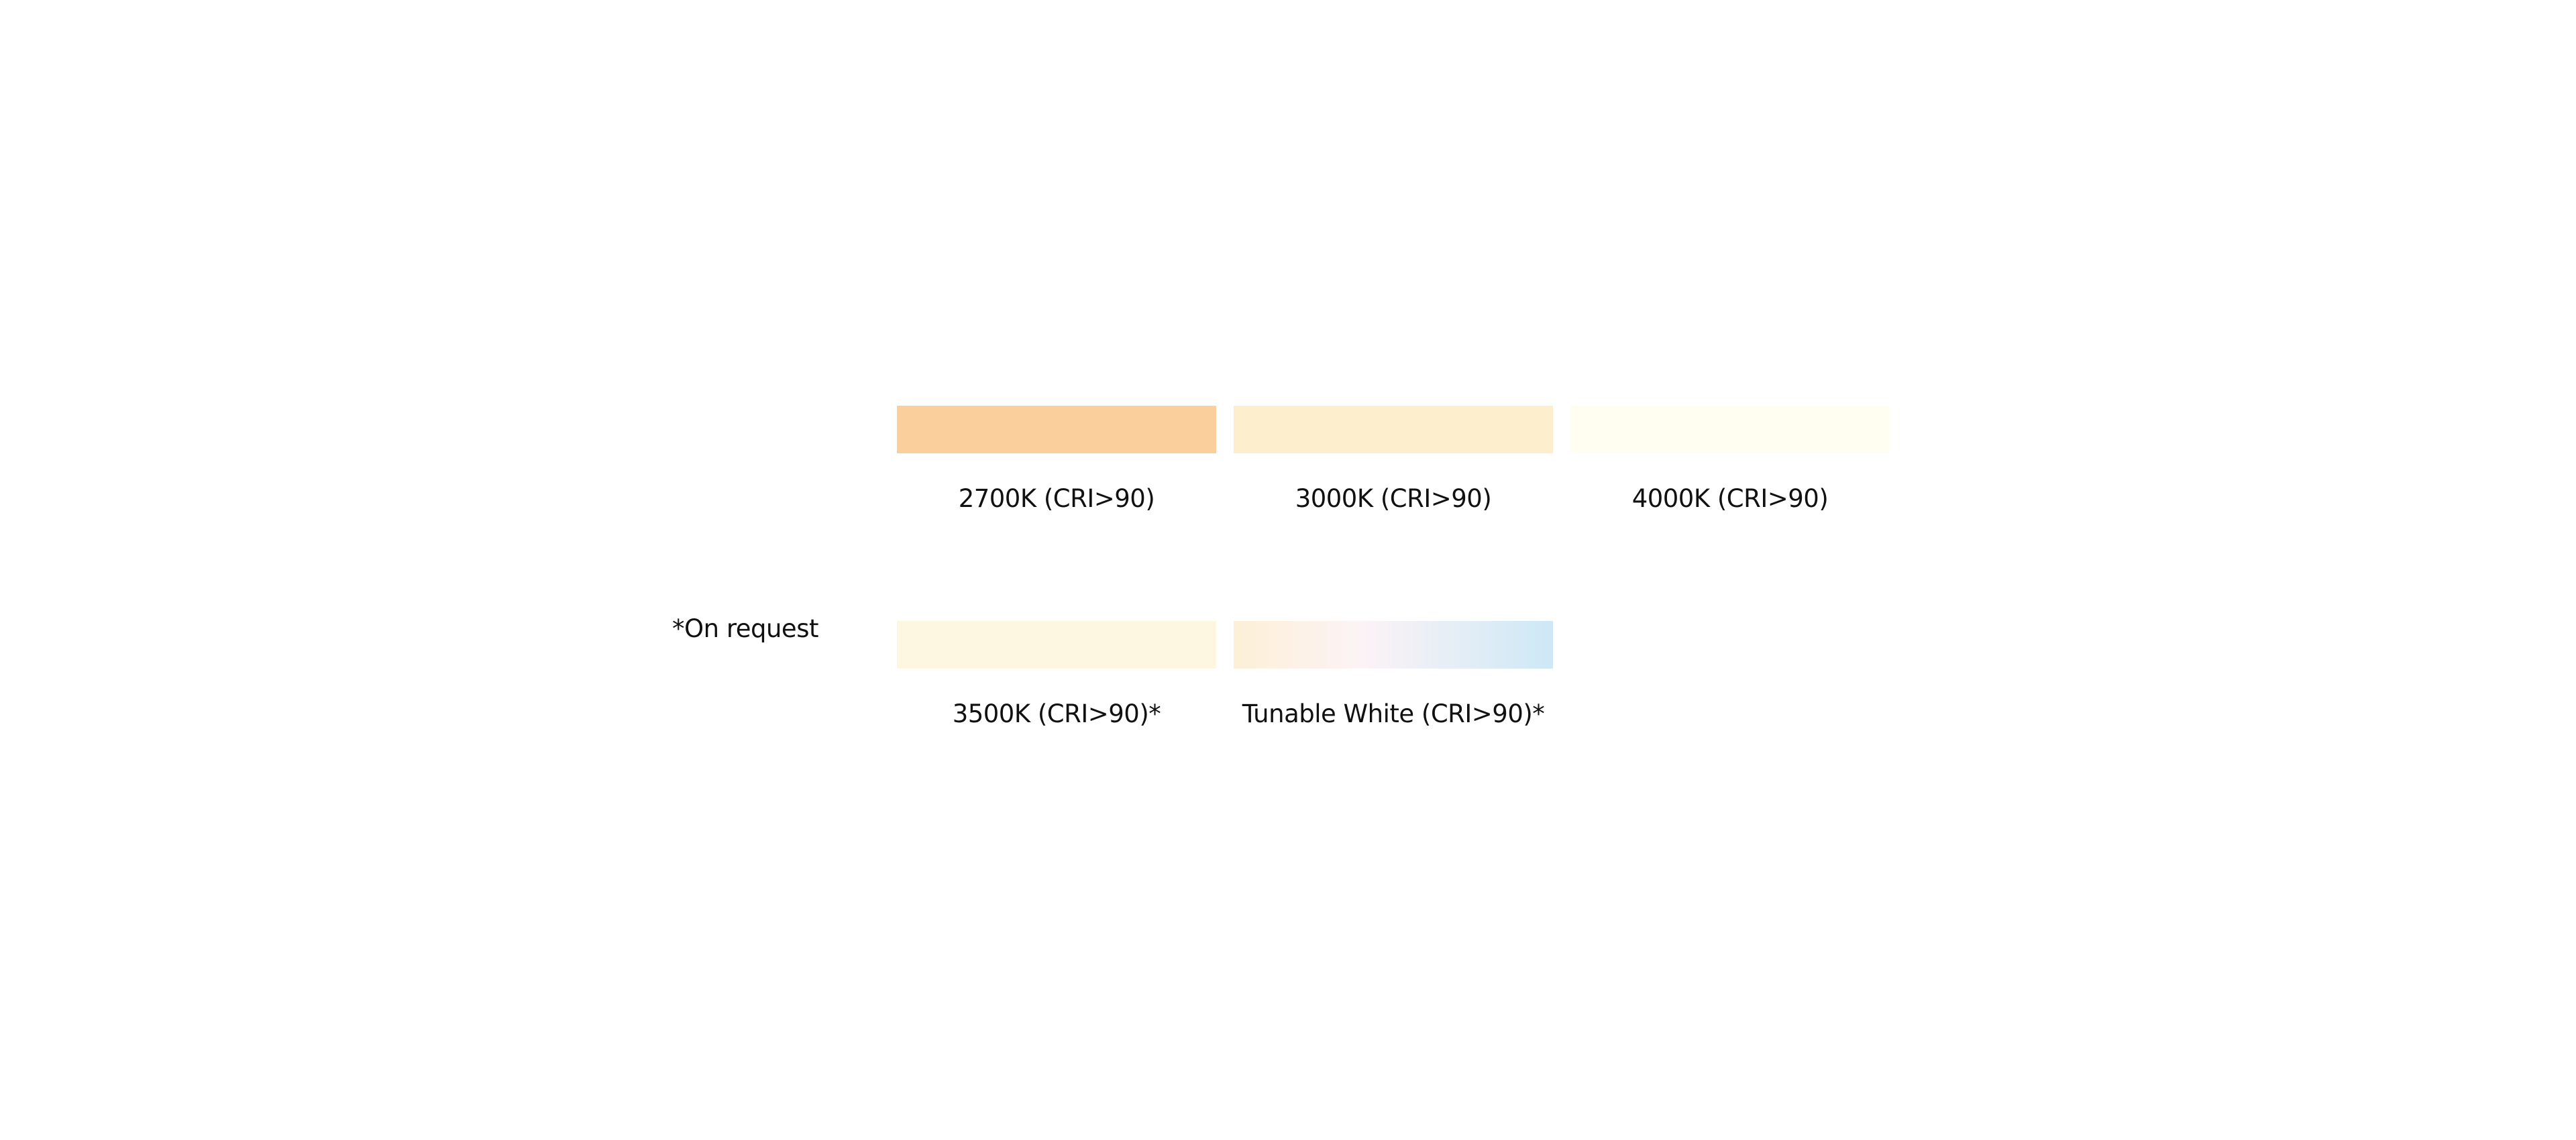 The height and width of the screenshot is (1140, 2576). Describe the element at coordinates (1393, 498) in the screenshot. I see `label-3000k: 3000K (CRI>90)` at that location.